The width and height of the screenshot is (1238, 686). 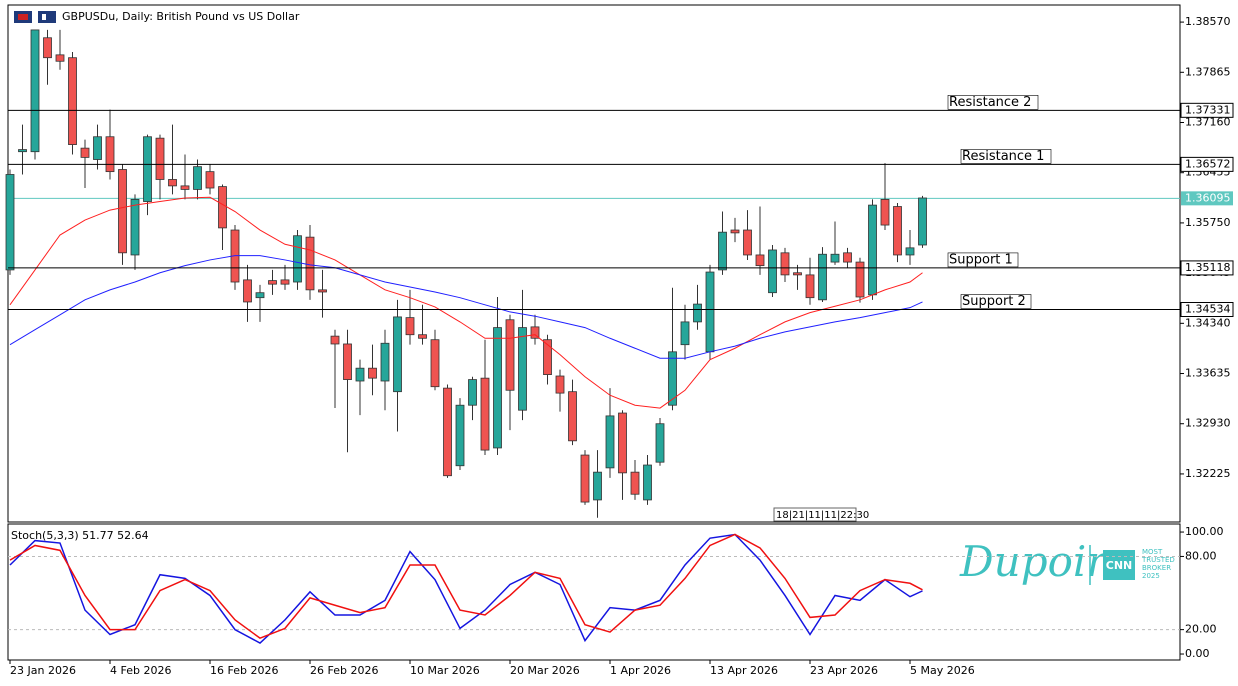 I want to click on tagline: BROKER, so click(x=1156, y=568).